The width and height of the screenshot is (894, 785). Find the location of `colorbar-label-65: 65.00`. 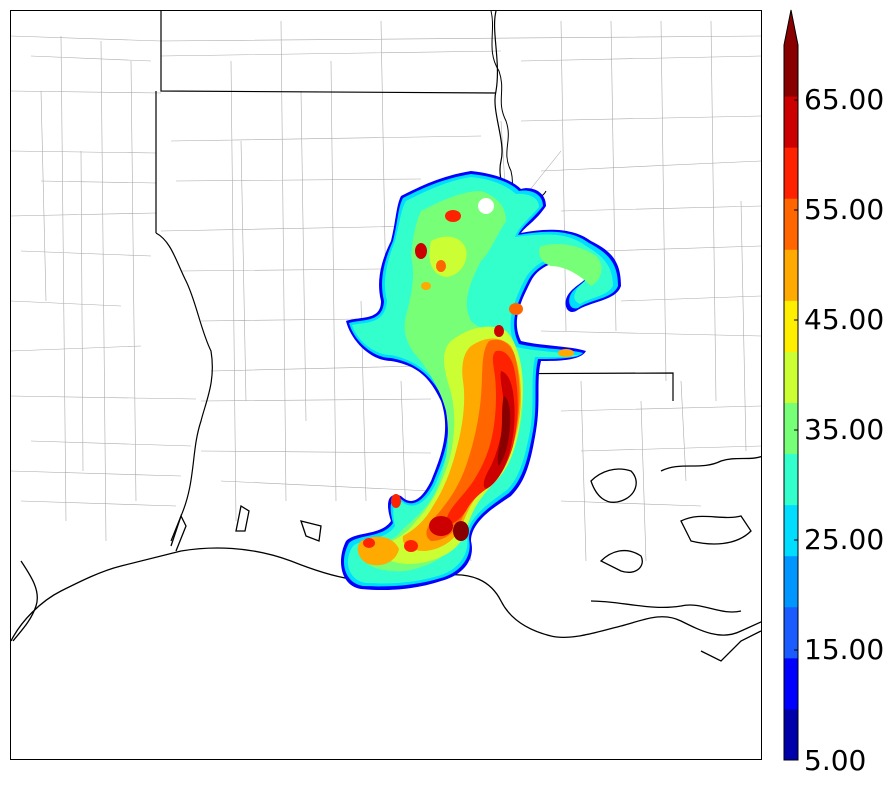

colorbar-label-65: 65.00 is located at coordinates (844, 99).